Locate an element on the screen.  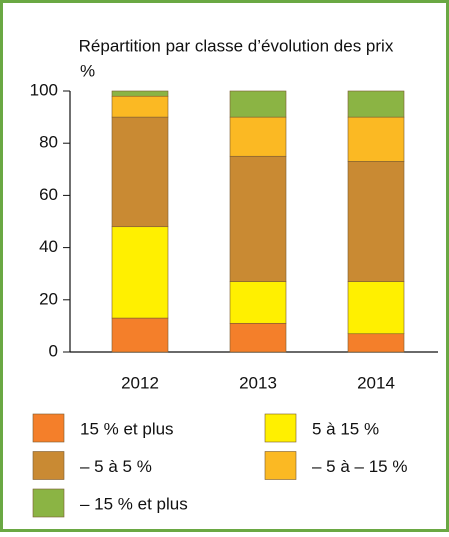
x-tick-label: 2014 is located at coordinates (376, 382).